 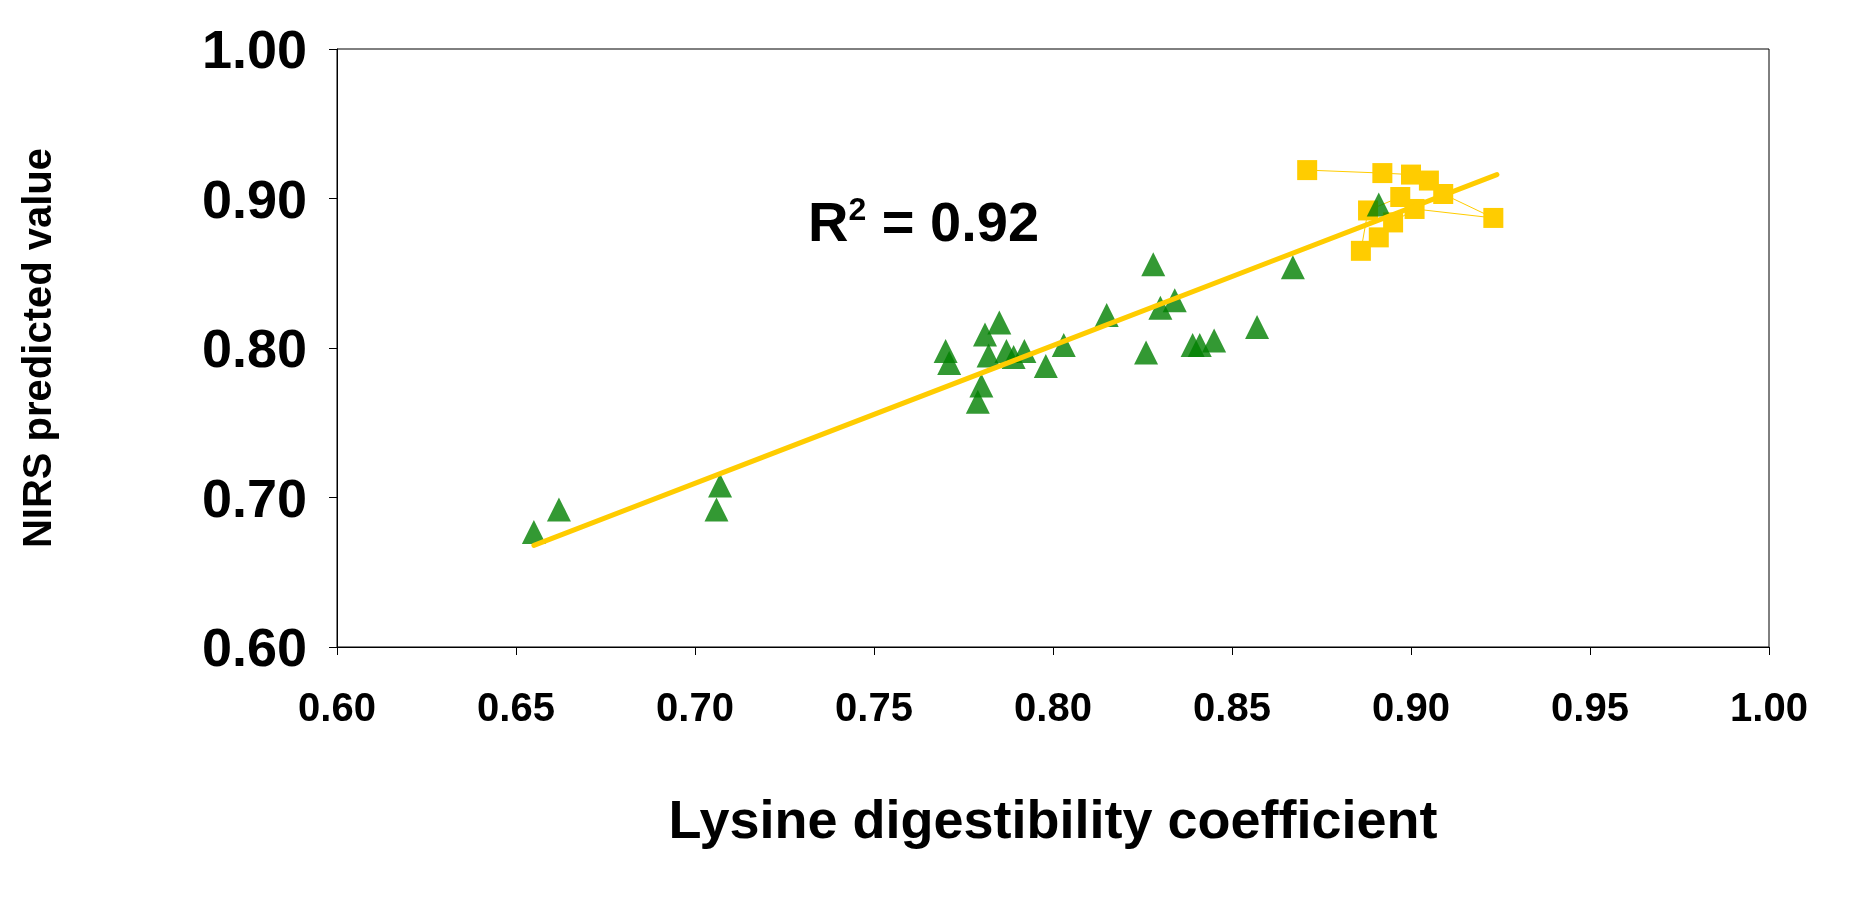 What do you see at coordinates (1411, 707) in the screenshot?
I see `x-tick-label: 0.90` at bounding box center [1411, 707].